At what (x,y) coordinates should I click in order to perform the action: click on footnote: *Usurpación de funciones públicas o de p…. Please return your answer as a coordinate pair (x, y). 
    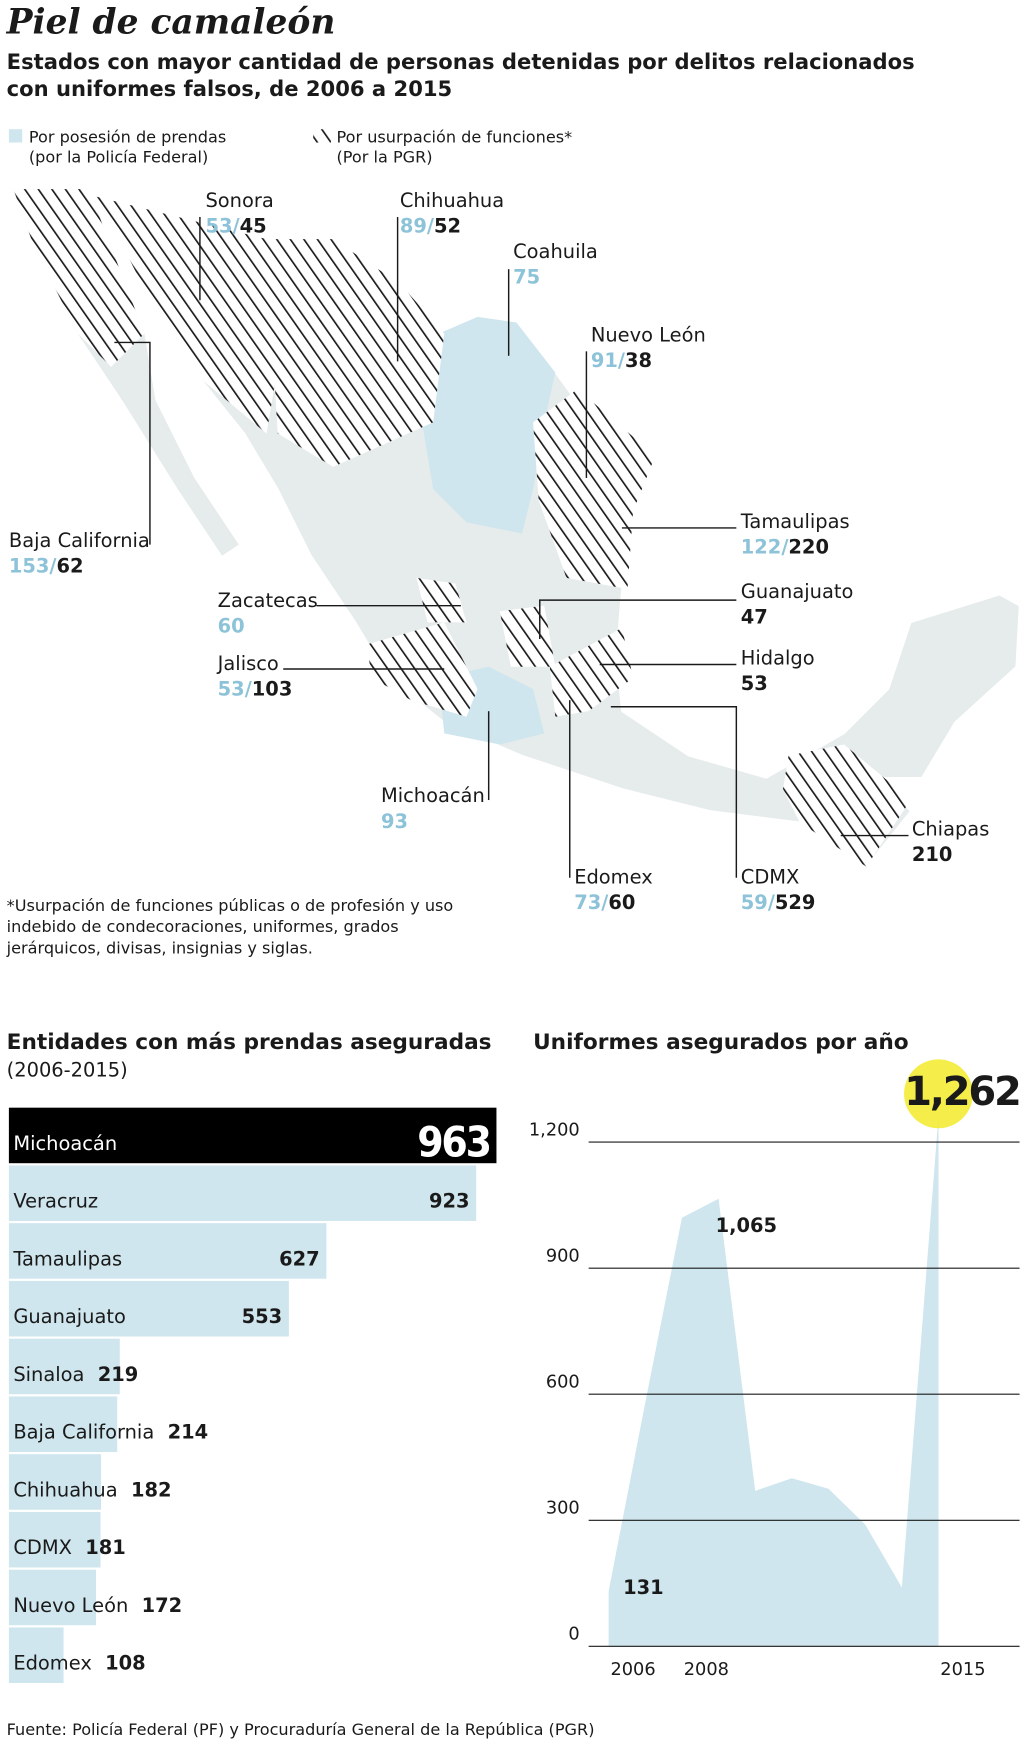
    Looking at the image, I should click on (230, 905).